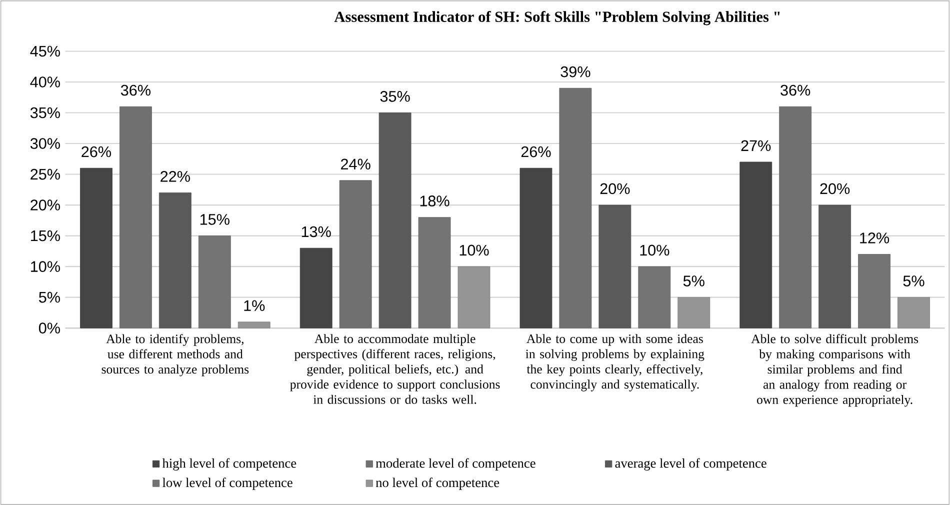  I want to click on y-tick-label: 20%, so click(45, 205).